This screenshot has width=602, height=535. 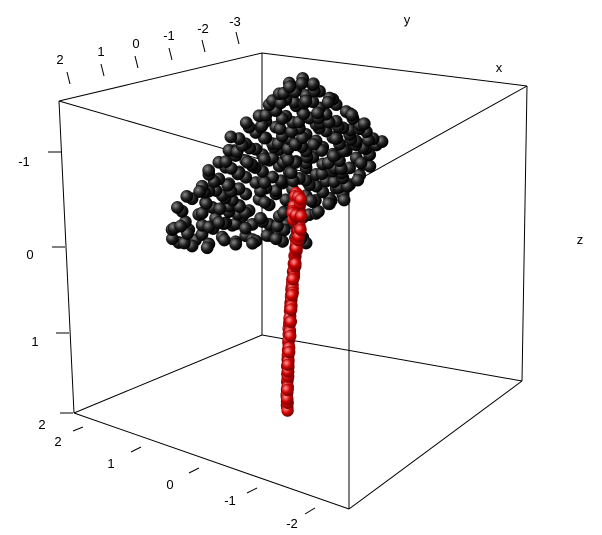 What do you see at coordinates (34, 341) in the screenshot?
I see `z-tick-label: 1` at bounding box center [34, 341].